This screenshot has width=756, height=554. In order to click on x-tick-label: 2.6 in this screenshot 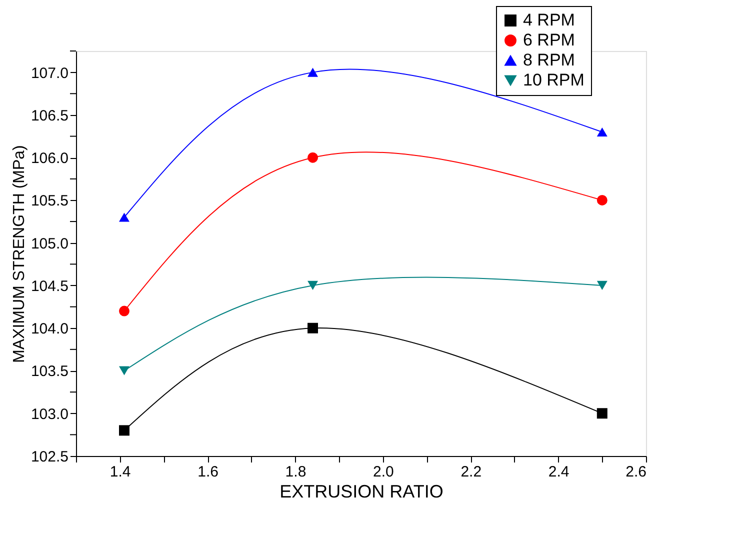, I will do `click(636, 472)`.